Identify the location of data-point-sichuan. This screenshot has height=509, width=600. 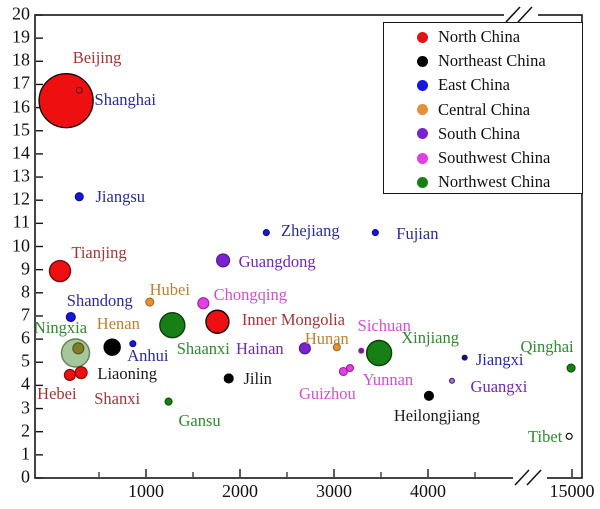
(361, 350).